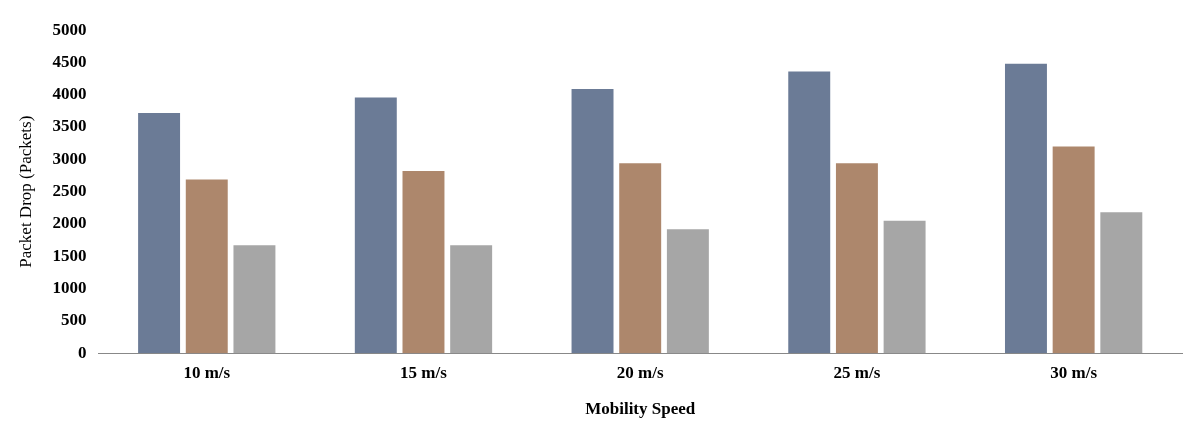 This screenshot has height=432, width=1200. I want to click on y-tick-label: 2000, so click(69, 223).